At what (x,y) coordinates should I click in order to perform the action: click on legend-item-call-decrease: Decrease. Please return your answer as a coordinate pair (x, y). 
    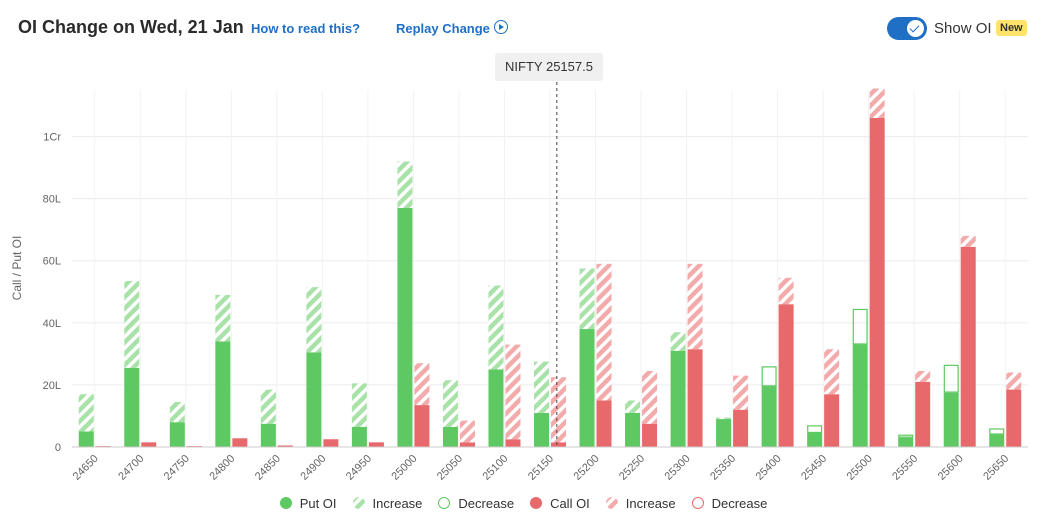
    Looking at the image, I should click on (729, 503).